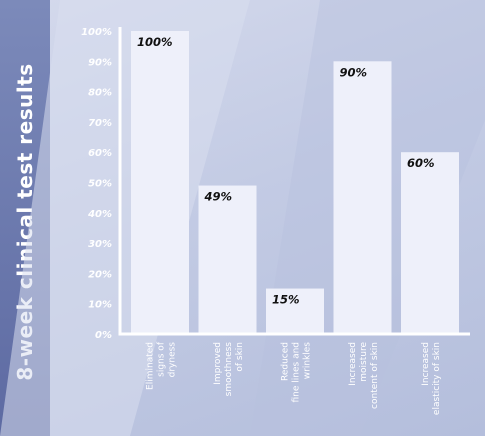 The width and height of the screenshot is (485, 436). Describe the element at coordinates (286, 361) in the screenshot. I see `category-label-line: Reduced` at that location.